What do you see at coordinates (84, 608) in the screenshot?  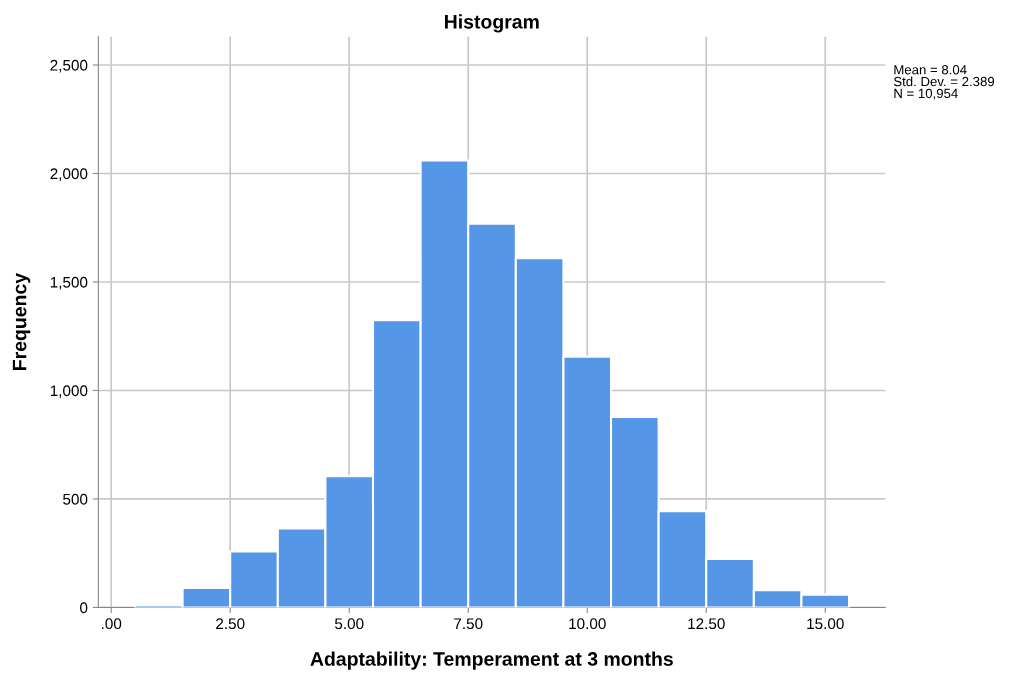 I see `y-tick-label: 0` at bounding box center [84, 608].